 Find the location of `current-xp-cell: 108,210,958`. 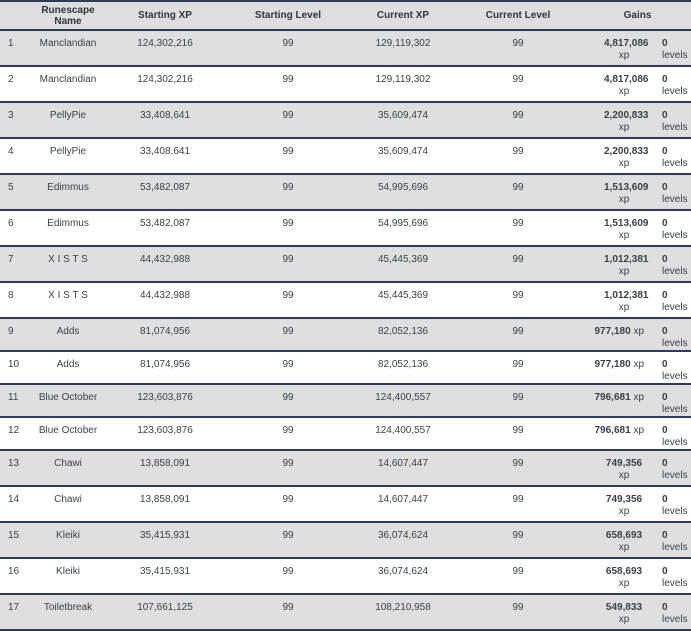

current-xp-cell: 108,210,958 is located at coordinates (403, 612).